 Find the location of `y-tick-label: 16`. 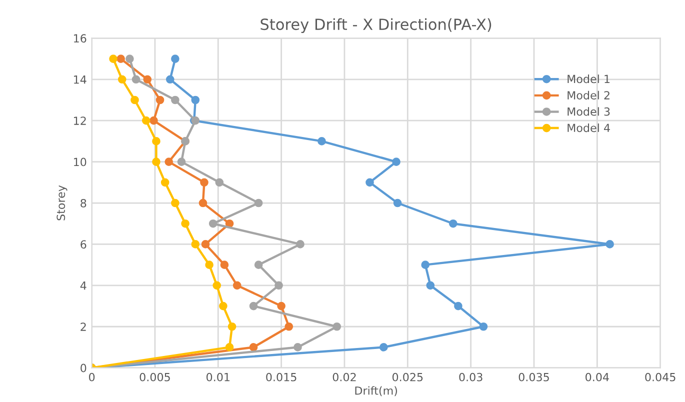

y-tick-label: 16 is located at coordinates (80, 38).